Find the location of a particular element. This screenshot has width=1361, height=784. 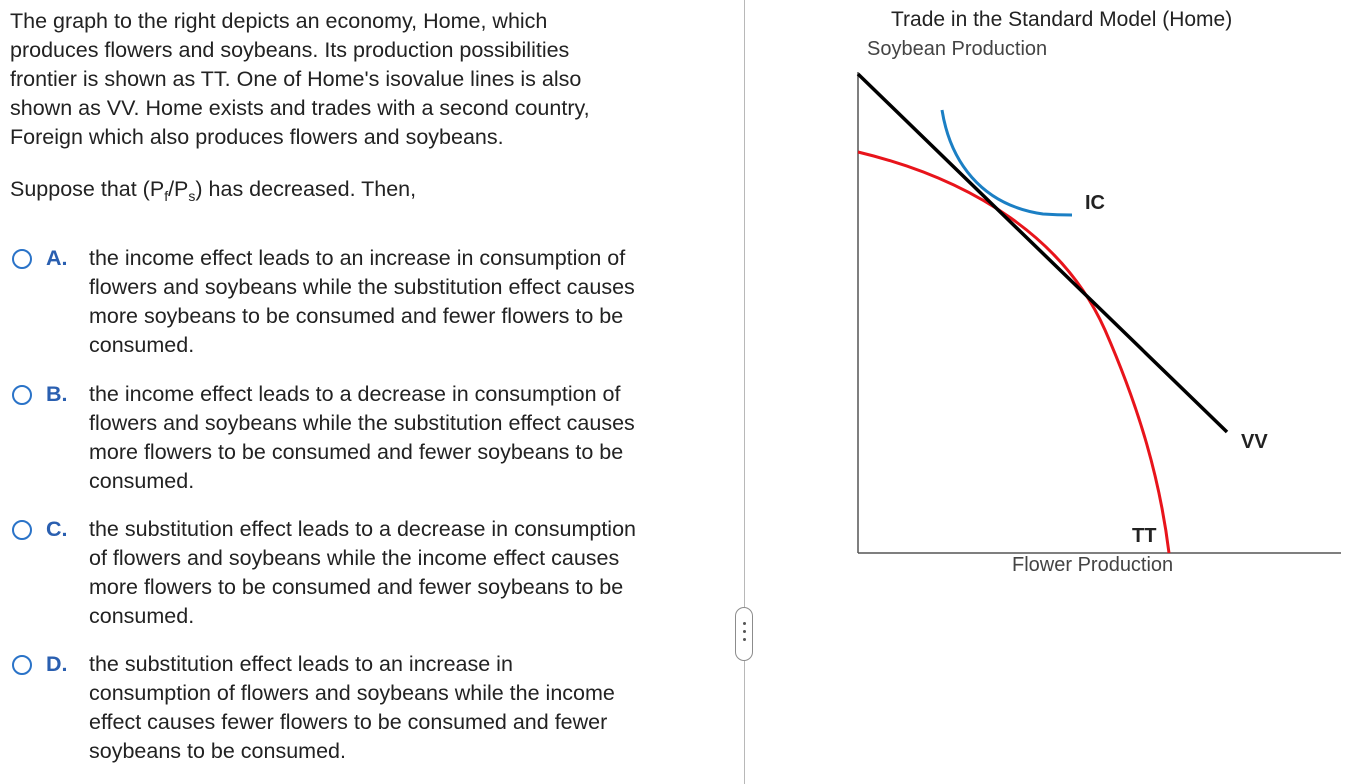

tt-label: TT is located at coordinates (1144, 536).